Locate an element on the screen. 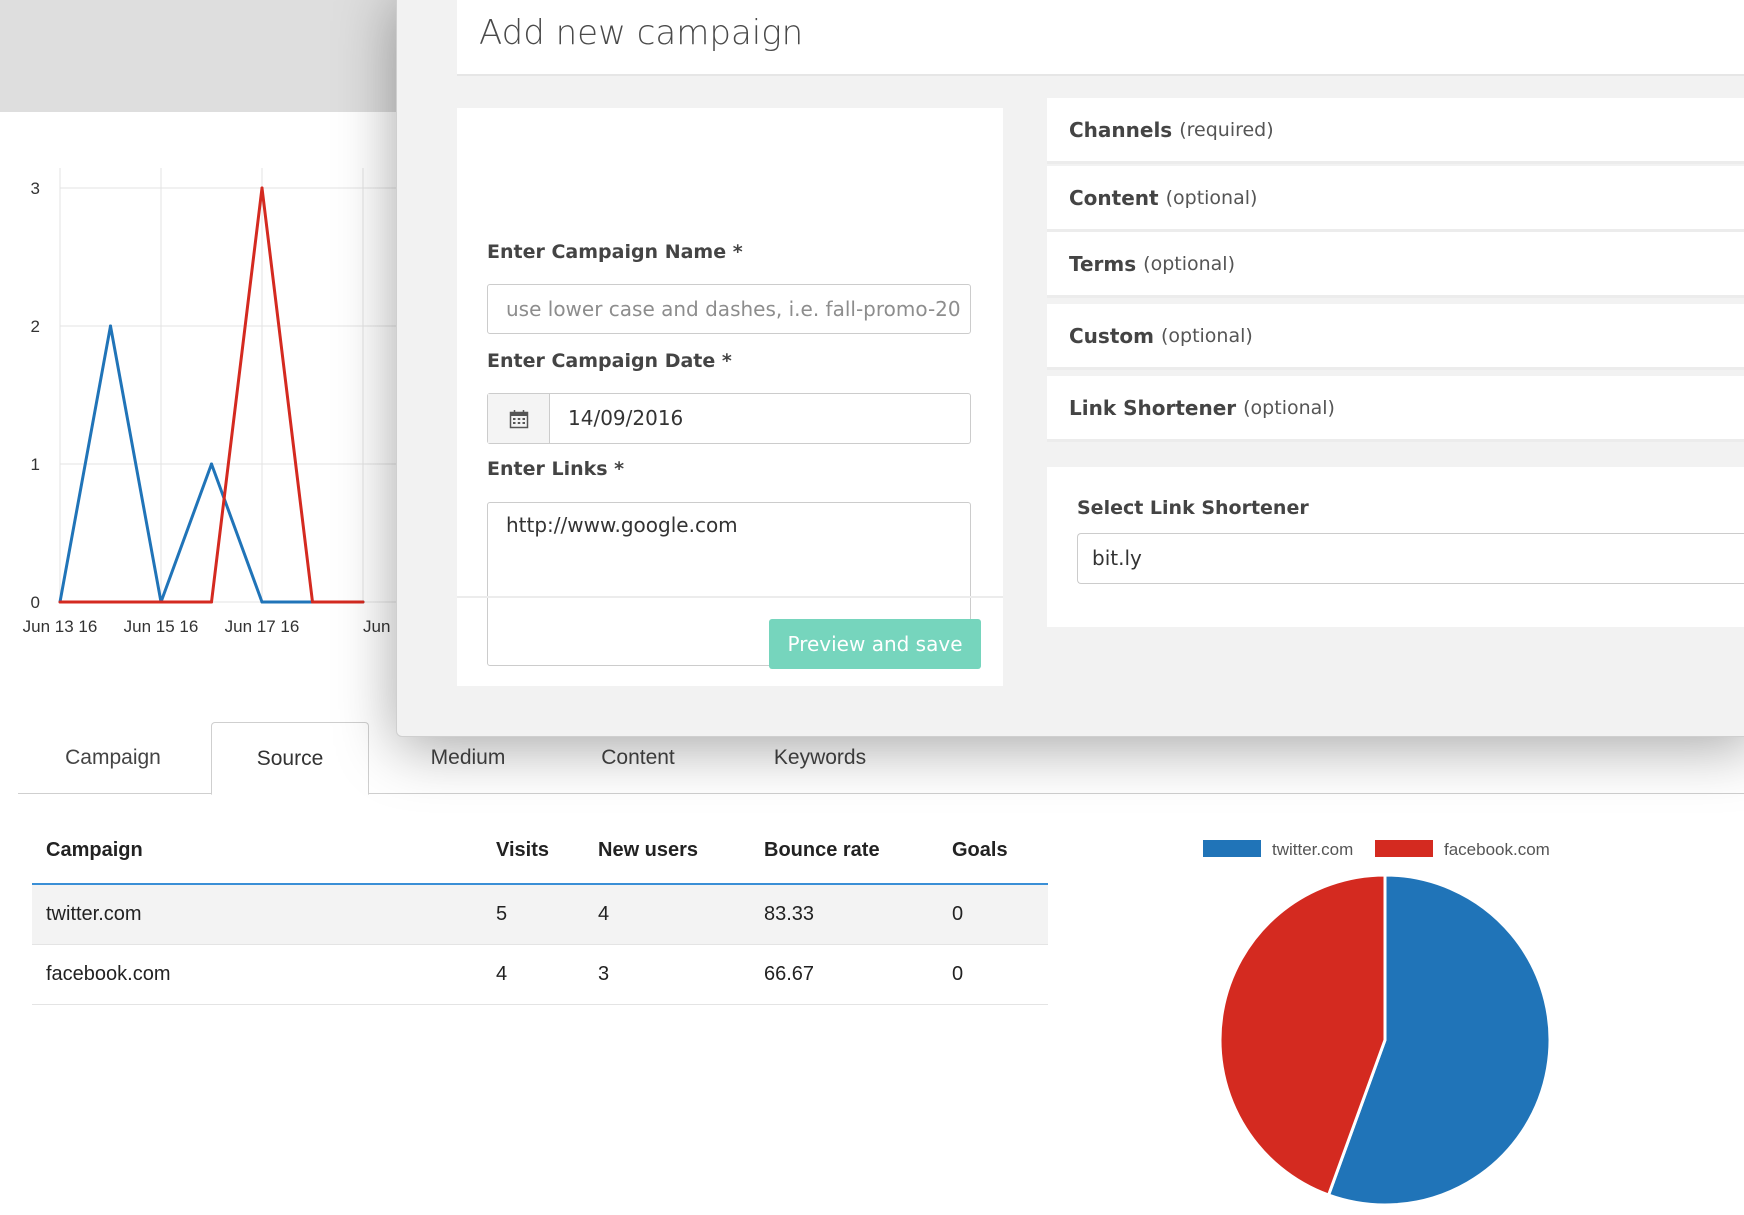  section-channels-title: Channels is located at coordinates (1121, 129).